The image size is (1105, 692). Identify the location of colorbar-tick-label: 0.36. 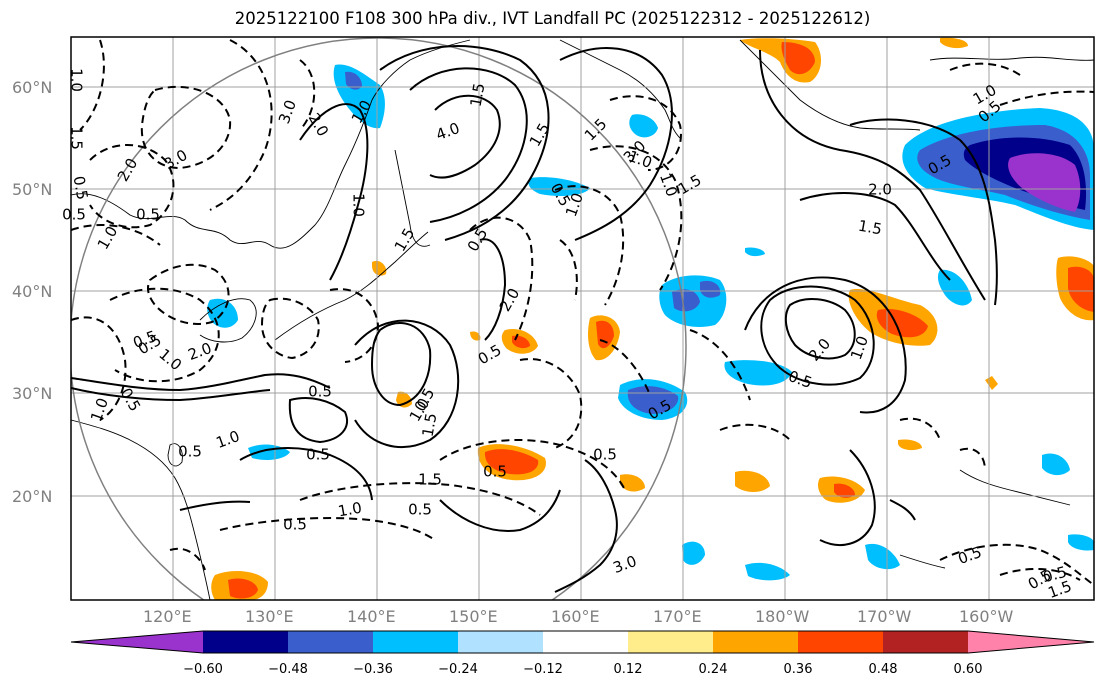
(798, 669).